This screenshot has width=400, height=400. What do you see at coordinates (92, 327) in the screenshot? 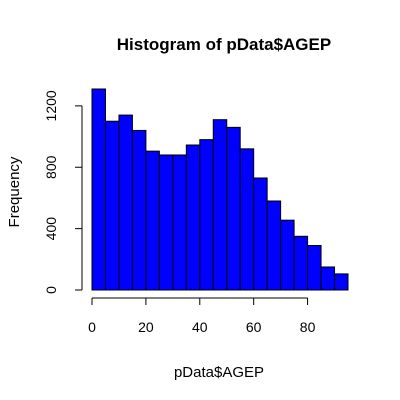
I see `x-tick-label-0: 0` at bounding box center [92, 327].